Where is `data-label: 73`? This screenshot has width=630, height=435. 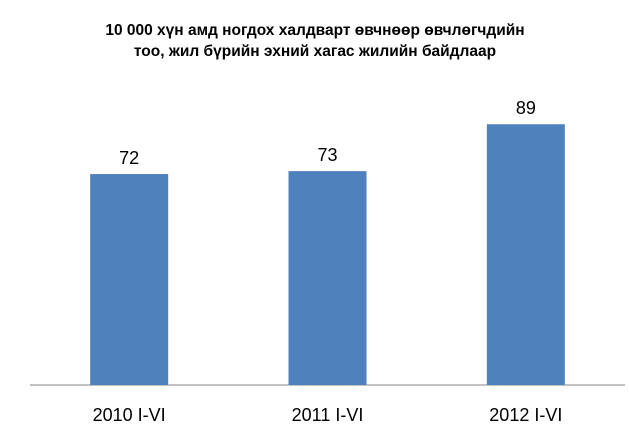 data-label: 73 is located at coordinates (327, 155).